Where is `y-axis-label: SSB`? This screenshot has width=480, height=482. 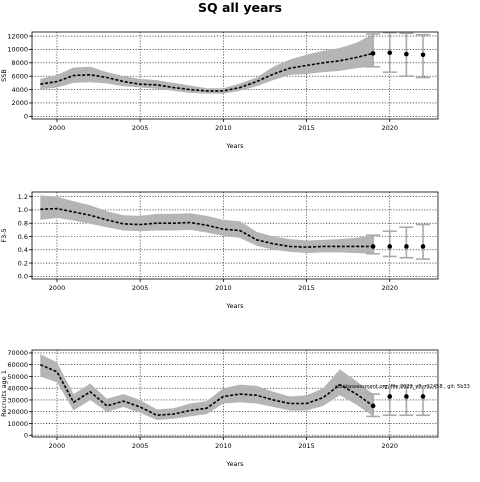 y-axis-label: SSB is located at coordinates (4, 75).